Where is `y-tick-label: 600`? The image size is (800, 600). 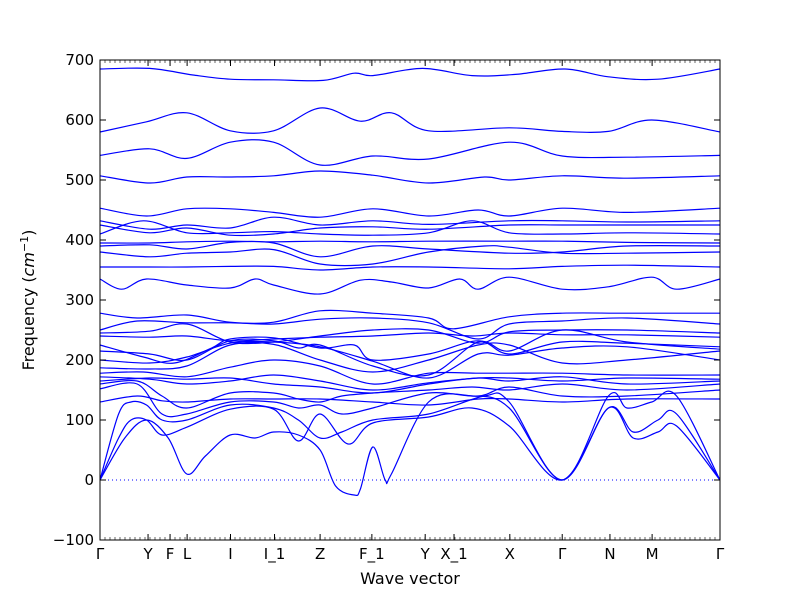 y-tick-label: 600 is located at coordinates (79, 120).